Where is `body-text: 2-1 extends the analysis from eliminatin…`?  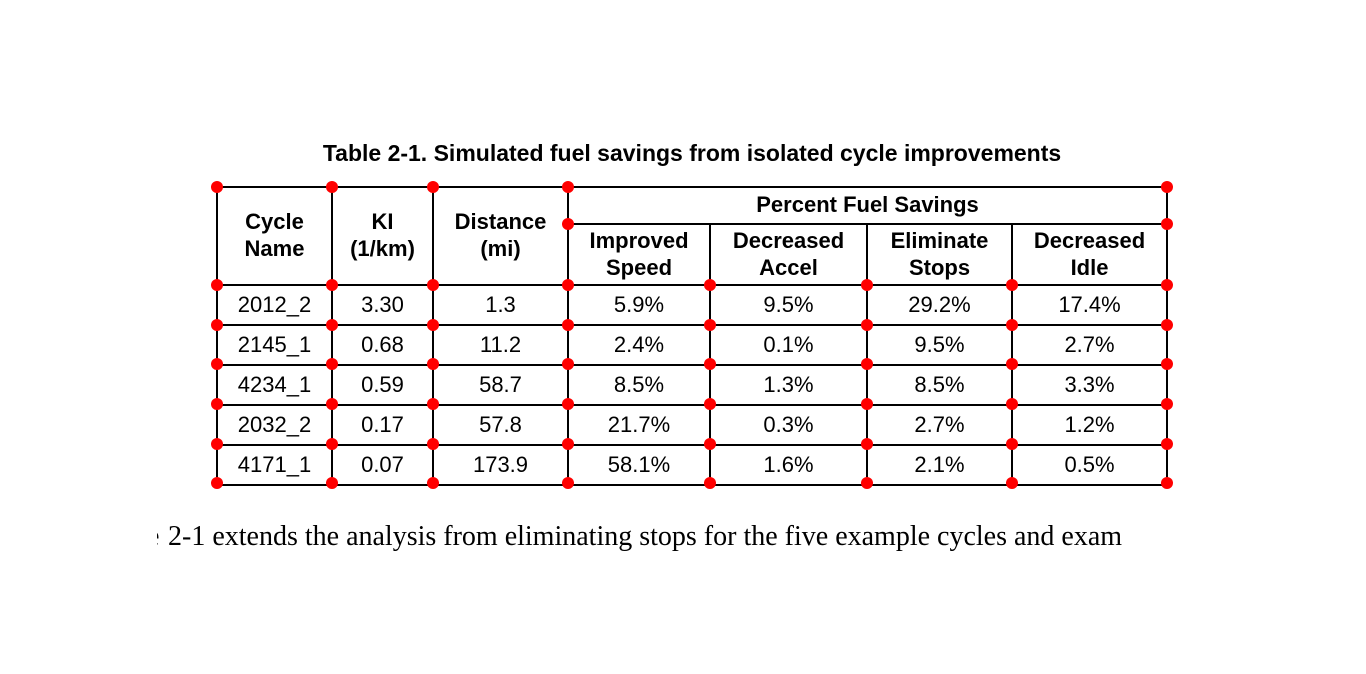 body-text: 2-1 extends the analysis from eliminatin… is located at coordinates (645, 536).